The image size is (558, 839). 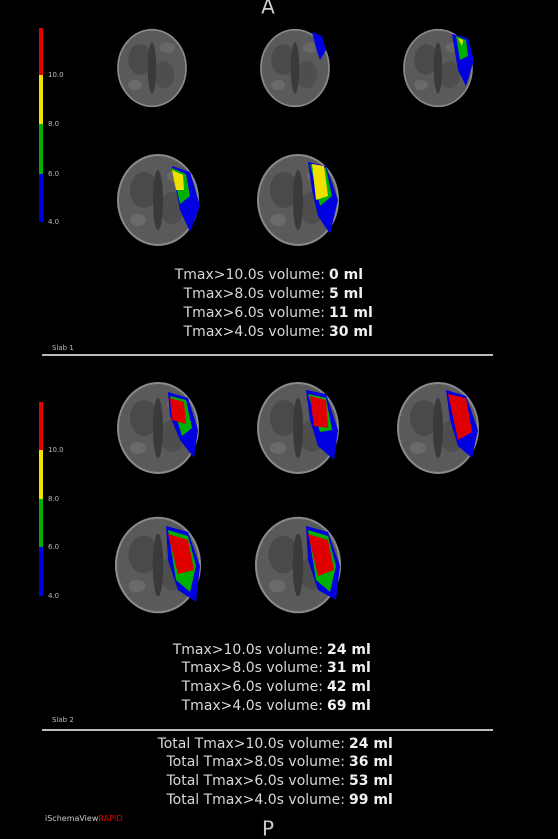 What do you see at coordinates (255, 800) in the screenshot?
I see `total-label: Total Tmax>4.0s volume:` at bounding box center [255, 800].